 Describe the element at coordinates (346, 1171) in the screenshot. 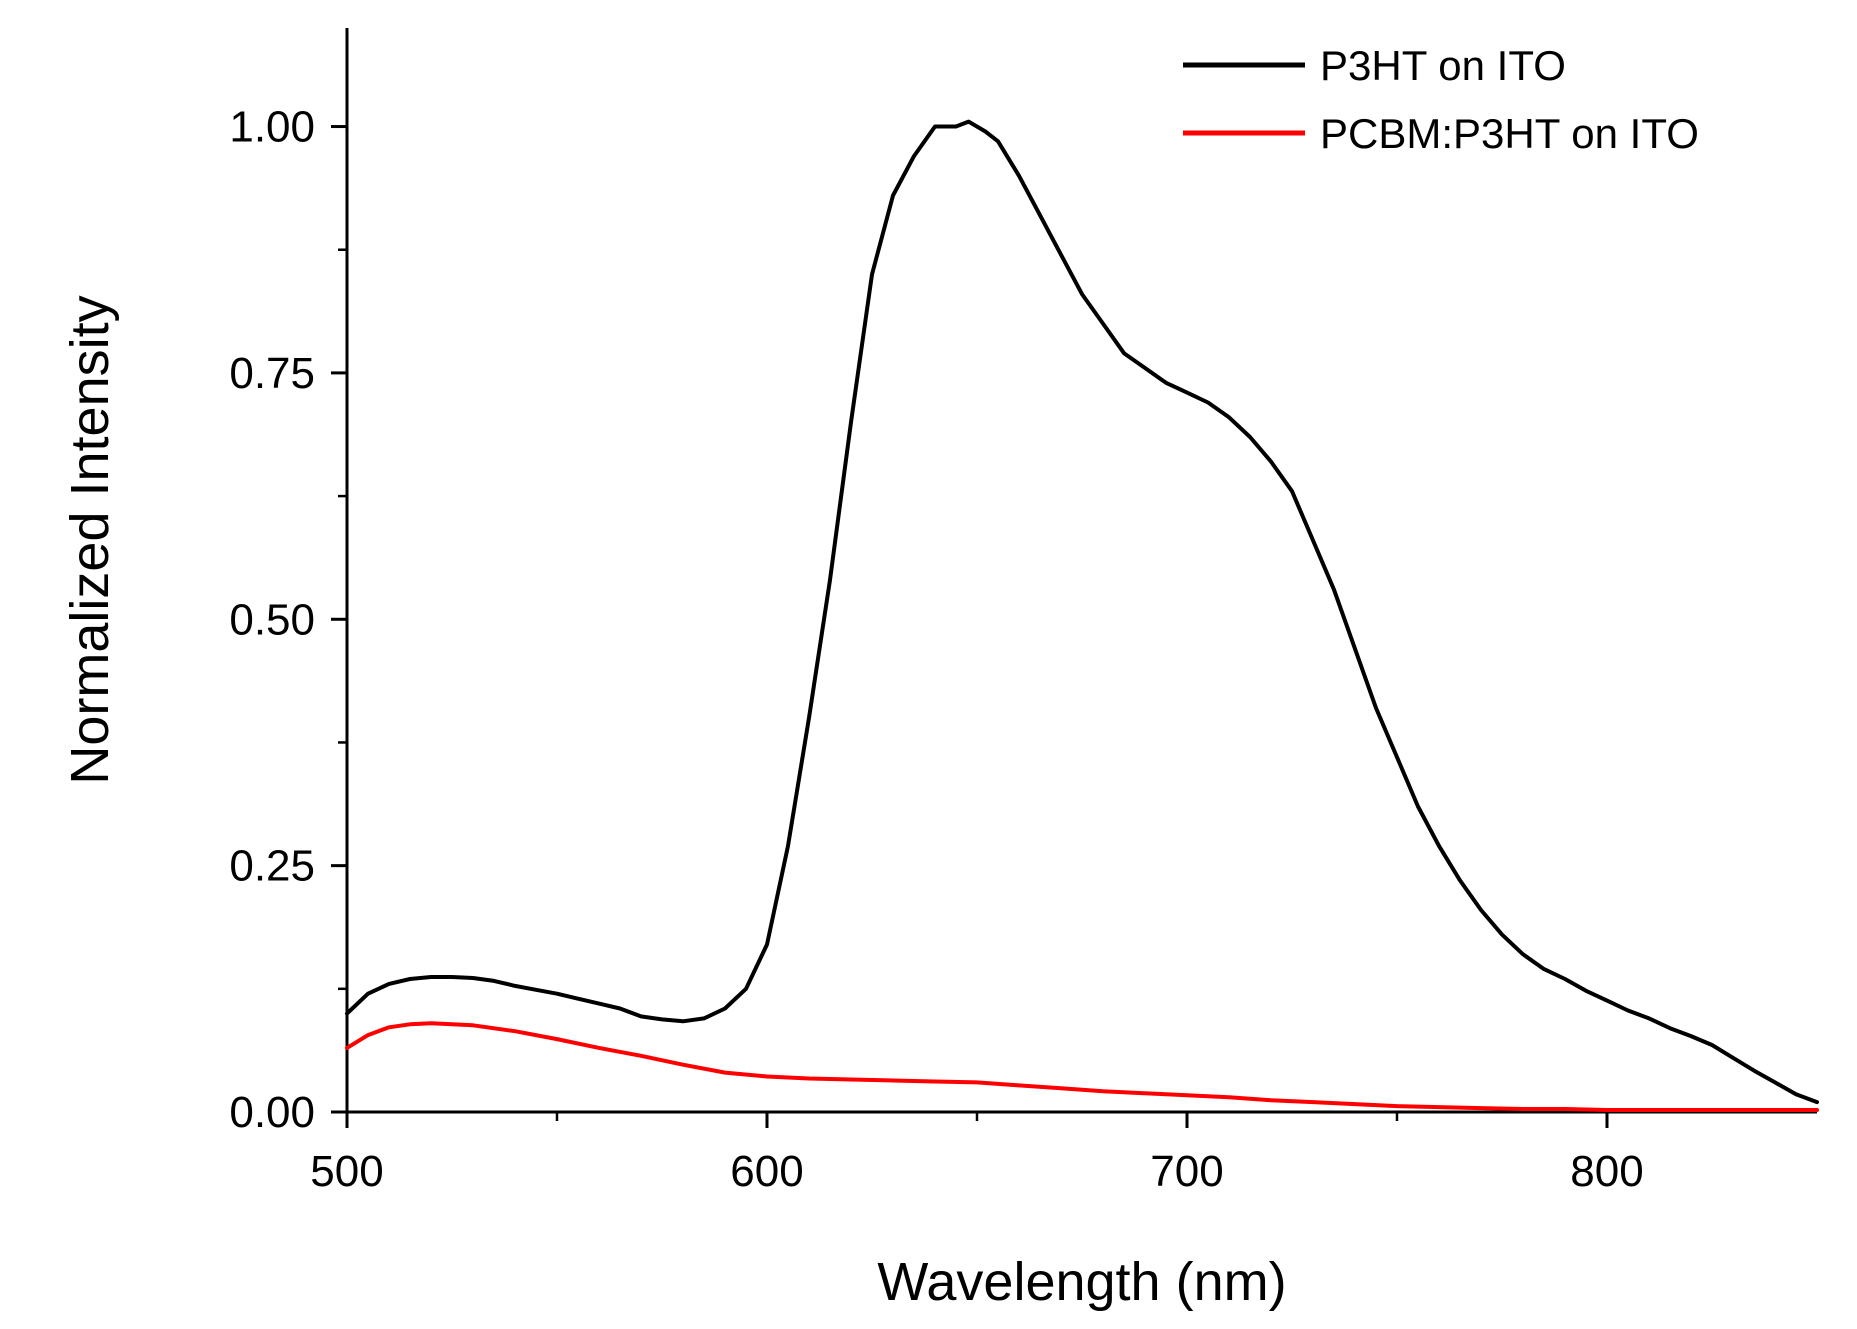

I see `x-tick-label: 500` at that location.